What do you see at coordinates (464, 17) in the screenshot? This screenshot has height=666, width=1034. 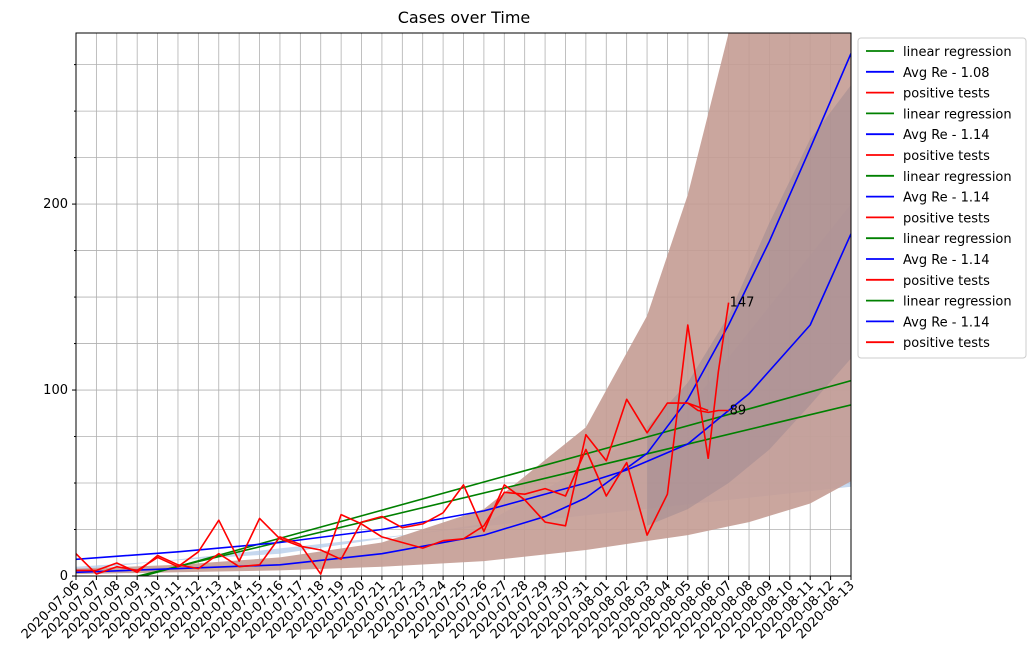 I see `chart-title: Cases over Time` at bounding box center [464, 17].